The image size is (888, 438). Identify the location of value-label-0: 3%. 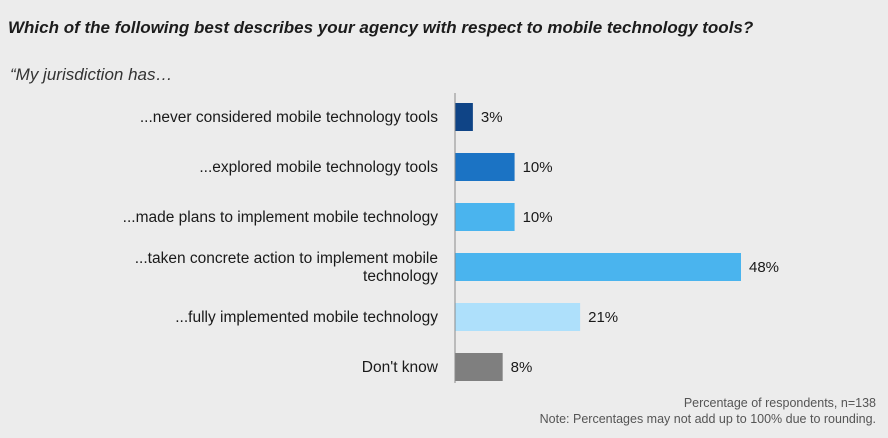
(492, 117).